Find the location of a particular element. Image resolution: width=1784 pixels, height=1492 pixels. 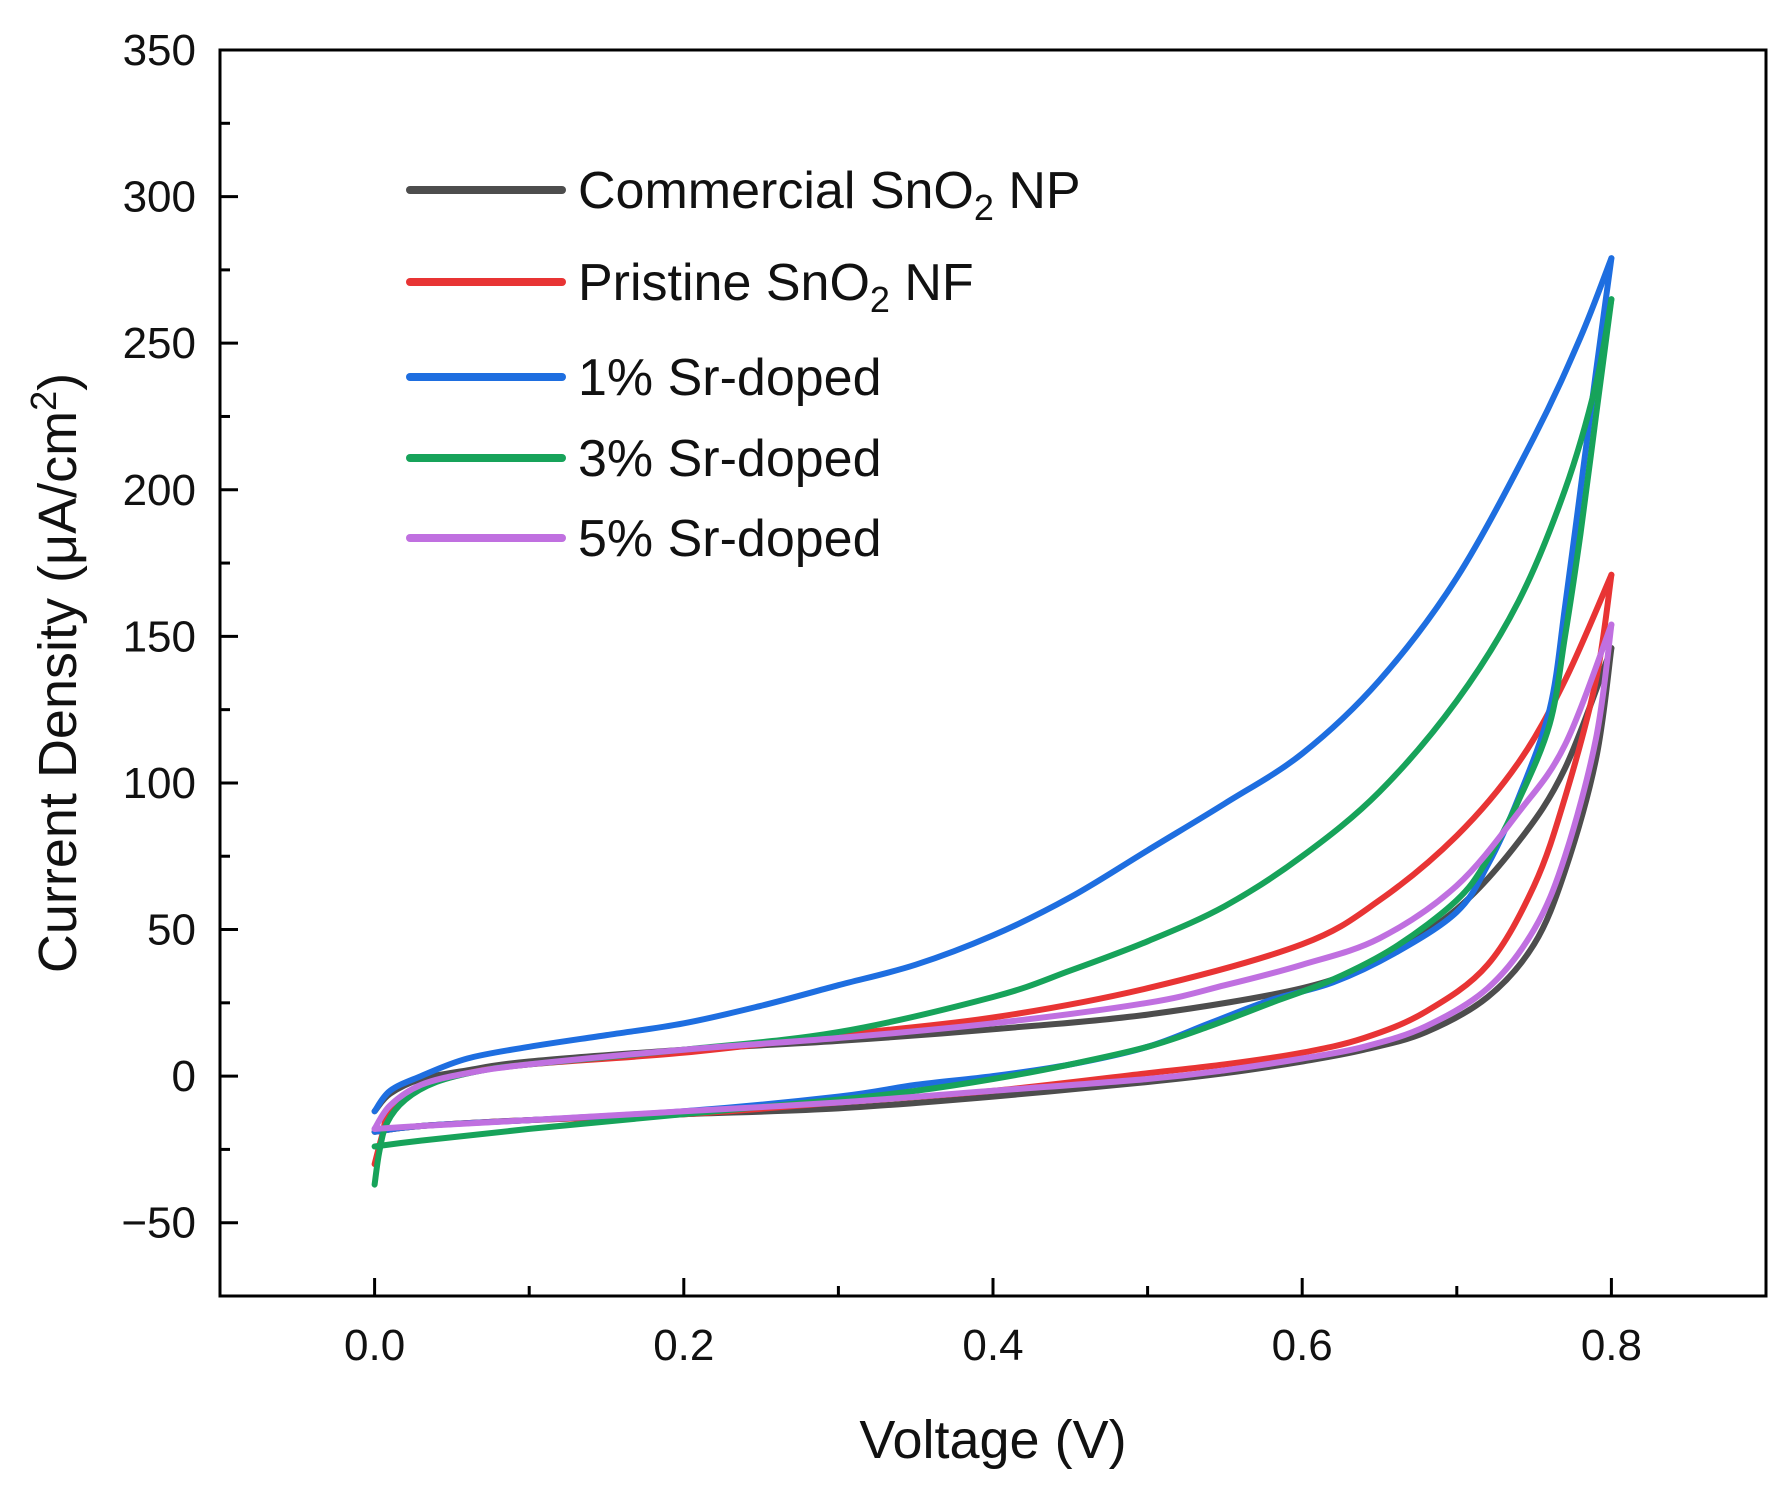

y-tick-label: −50 is located at coordinates (158, 1223).